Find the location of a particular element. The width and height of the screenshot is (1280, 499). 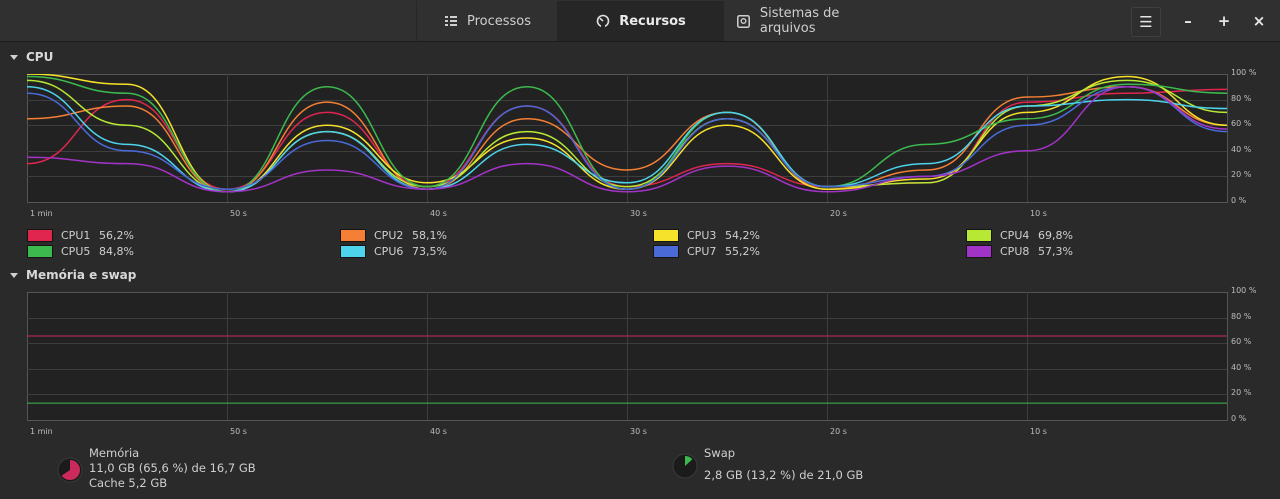

maximize-button: + is located at coordinates (1224, 21).